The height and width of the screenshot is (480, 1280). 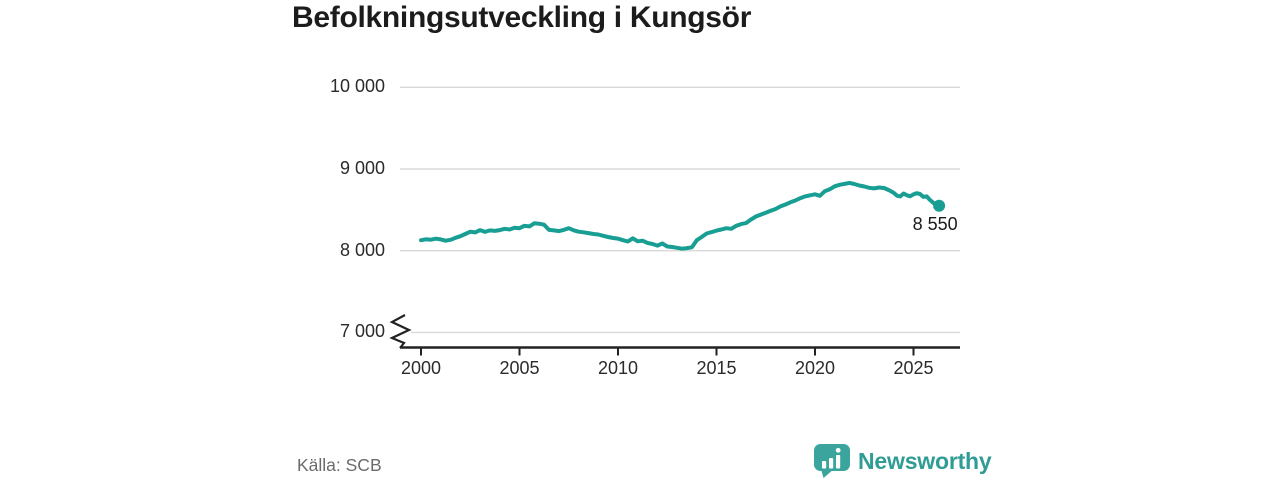 What do you see at coordinates (519, 368) in the screenshot?
I see `x-tick-label: 2005` at bounding box center [519, 368].